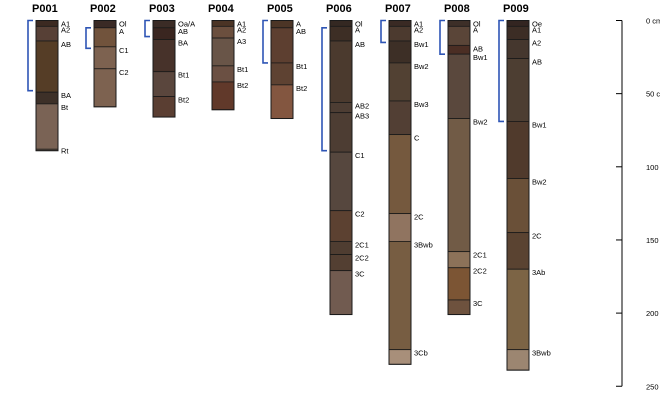 Image resolution: width=660 pixels, height=403 pixels. Describe the element at coordinates (538, 272) in the screenshot. I see `horizon-label: 3Ab` at that location.